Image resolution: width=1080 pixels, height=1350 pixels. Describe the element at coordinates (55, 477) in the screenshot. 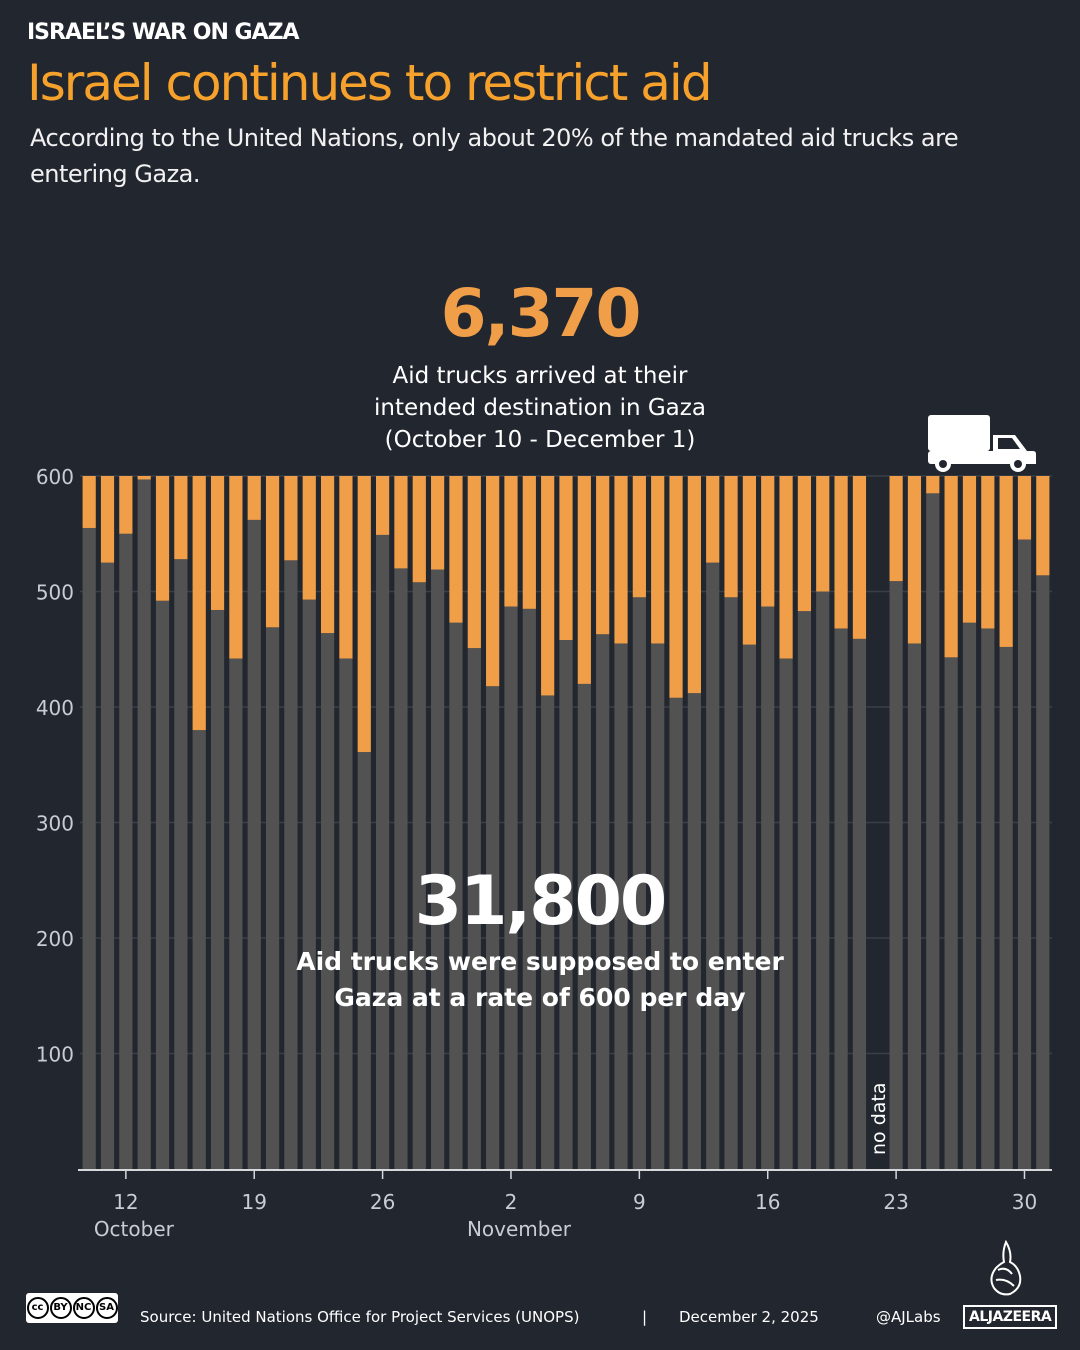

I see `y-tick-label: 600` at that location.